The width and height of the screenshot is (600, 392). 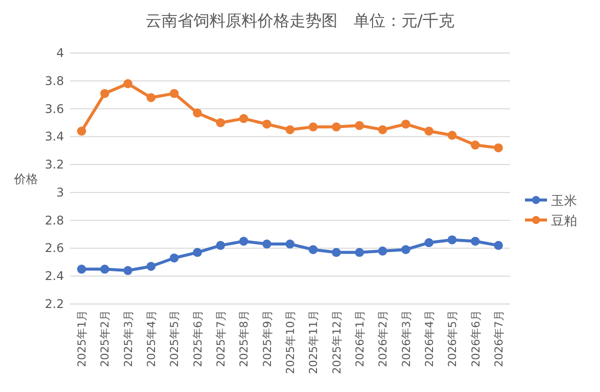 What do you see at coordinates (406, 338) in the screenshot?
I see `x-tick-label: 2026年3月` at bounding box center [406, 338].